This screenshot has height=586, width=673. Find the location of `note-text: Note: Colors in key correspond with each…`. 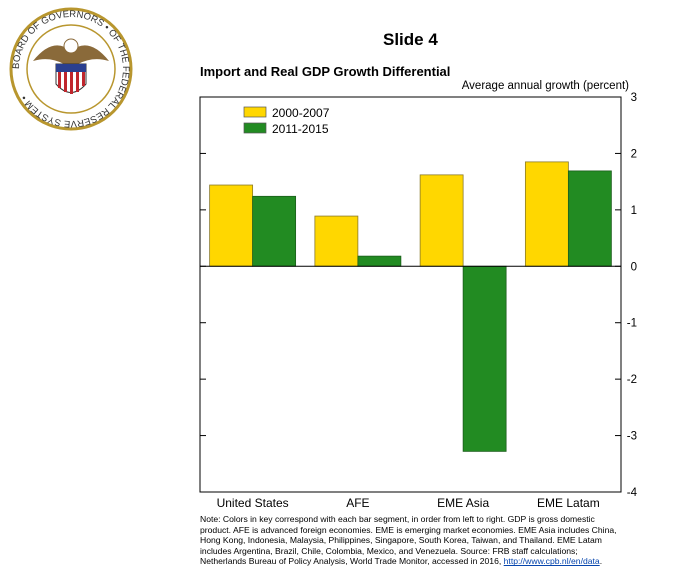

note-text: Note: Colors in key correspond with each… is located at coordinates (408, 540).